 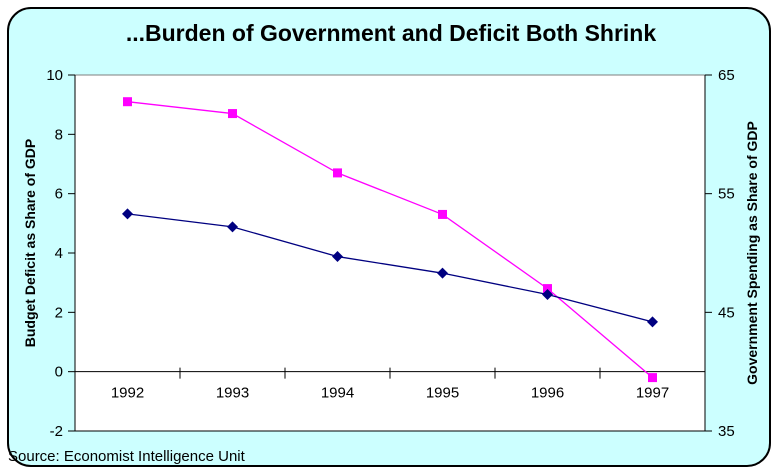 I want to click on right-axis-tick-label: 65, so click(x=726, y=75).